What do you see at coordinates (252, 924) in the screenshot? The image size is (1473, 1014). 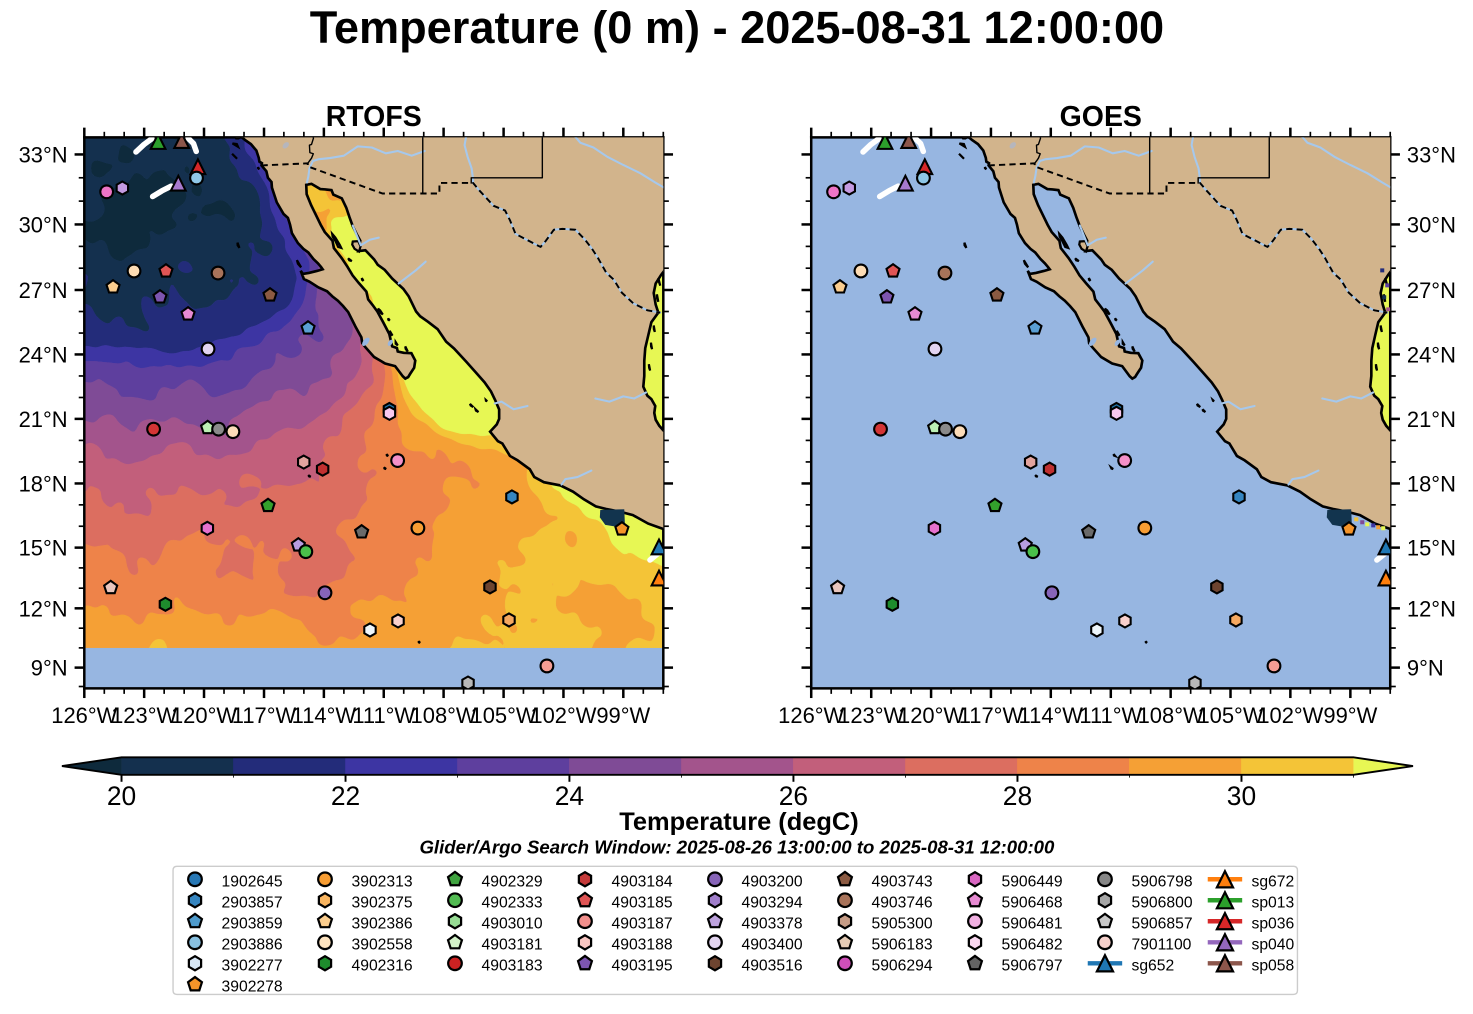 I see `svg-text: 2903859` at bounding box center [252, 924].